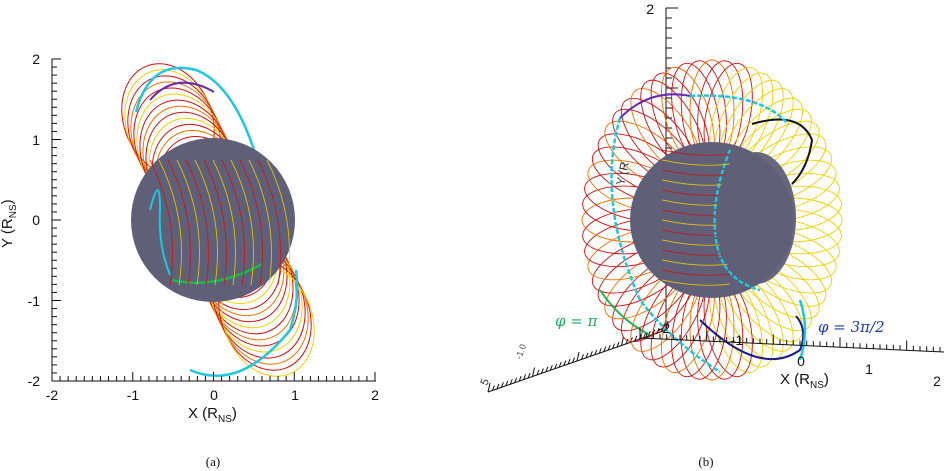 This screenshot has width=944, height=471. Describe the element at coordinates (485, 382) in the screenshot. I see `panel-b-depth-tick-label: 5` at that location.